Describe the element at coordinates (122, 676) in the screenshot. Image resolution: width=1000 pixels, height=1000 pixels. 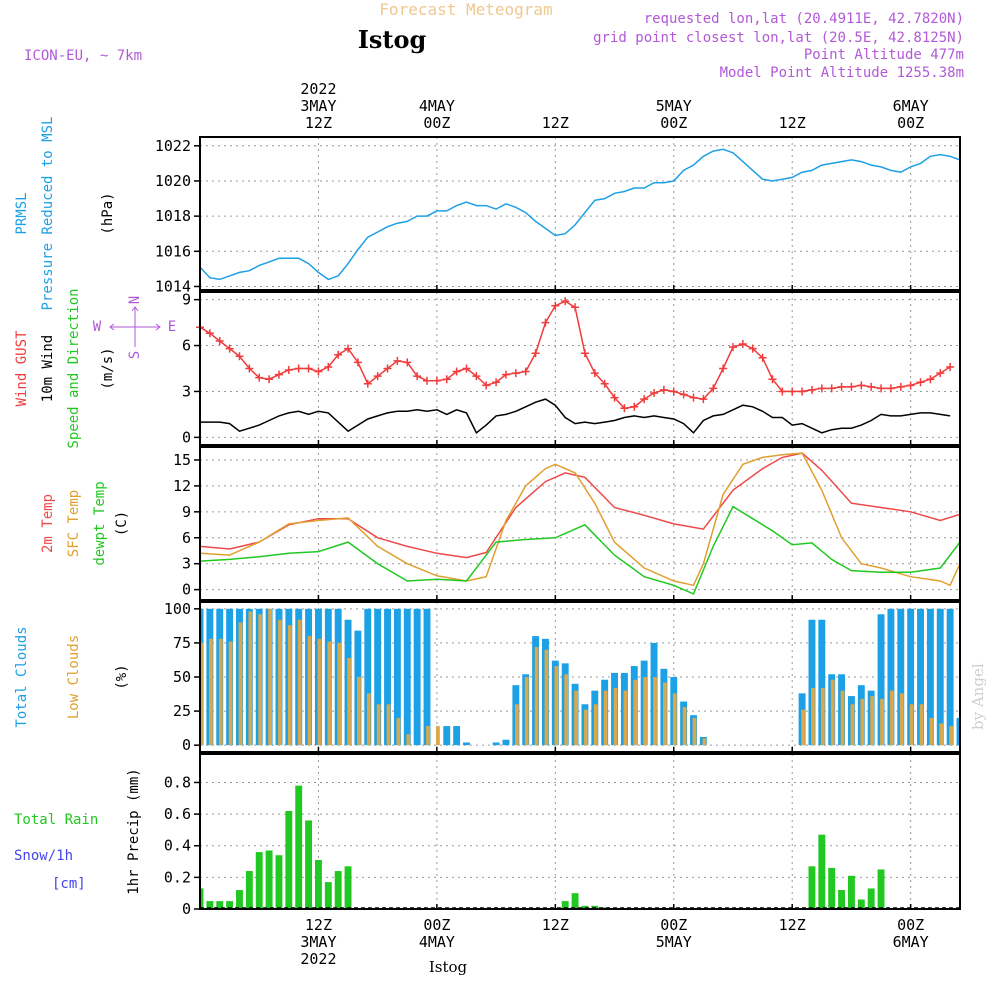
I see `y-axis-title: (%)` at that location.